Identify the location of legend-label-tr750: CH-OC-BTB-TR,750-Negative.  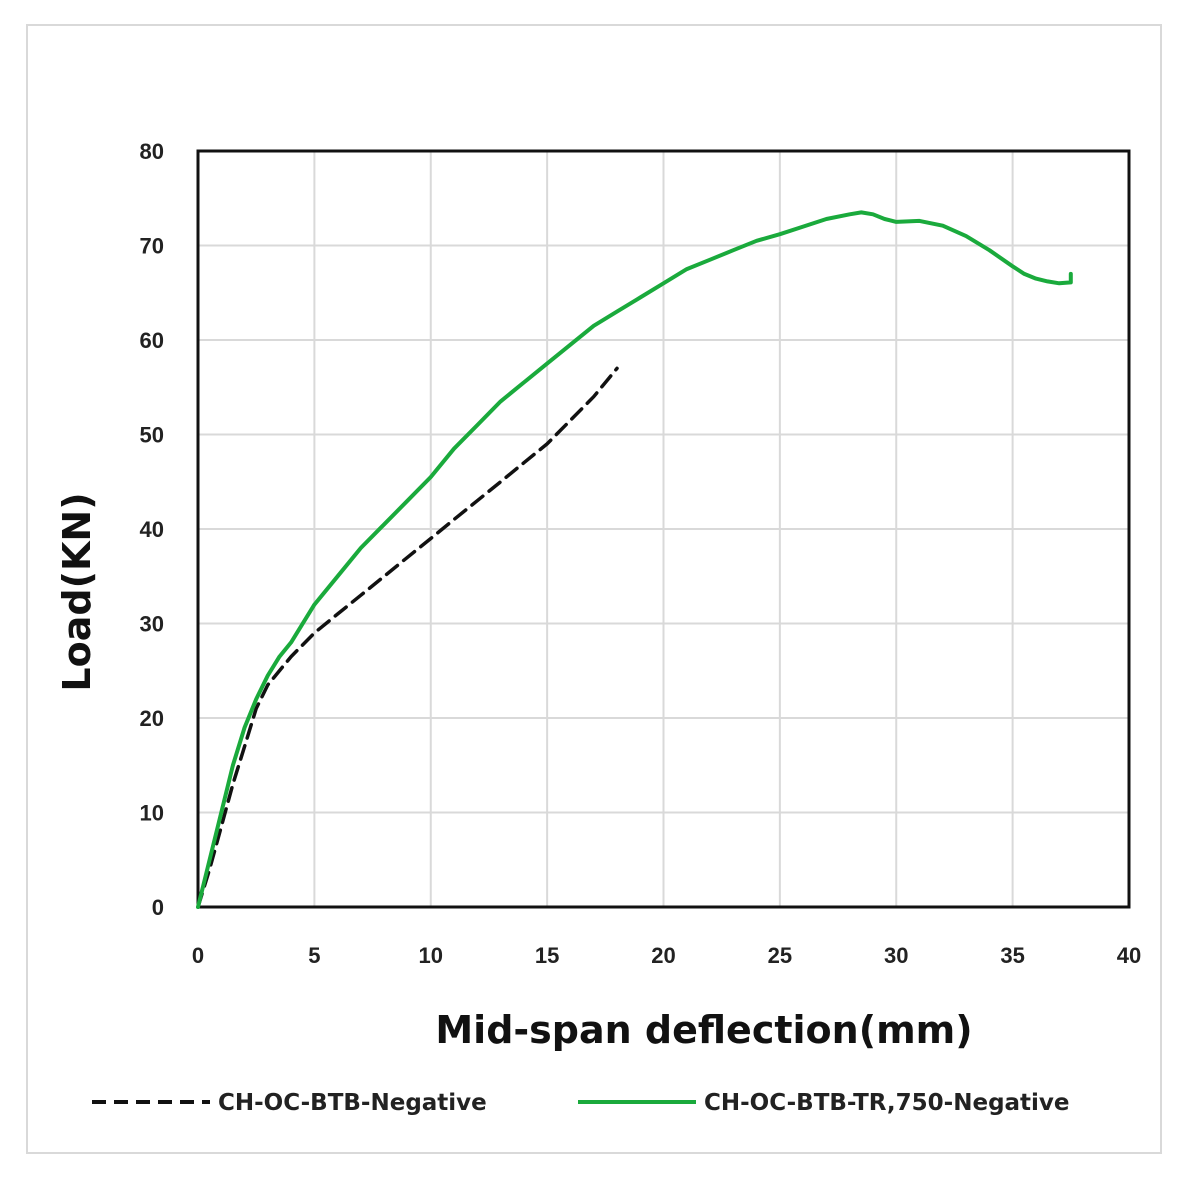
(887, 1103).